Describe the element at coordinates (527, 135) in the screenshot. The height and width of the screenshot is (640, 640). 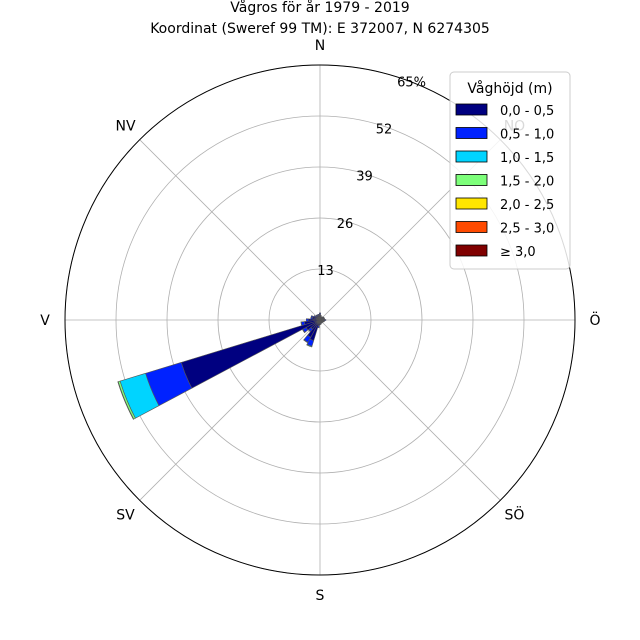
I see `legend-label-1: 0,5 - 1,0` at that location.